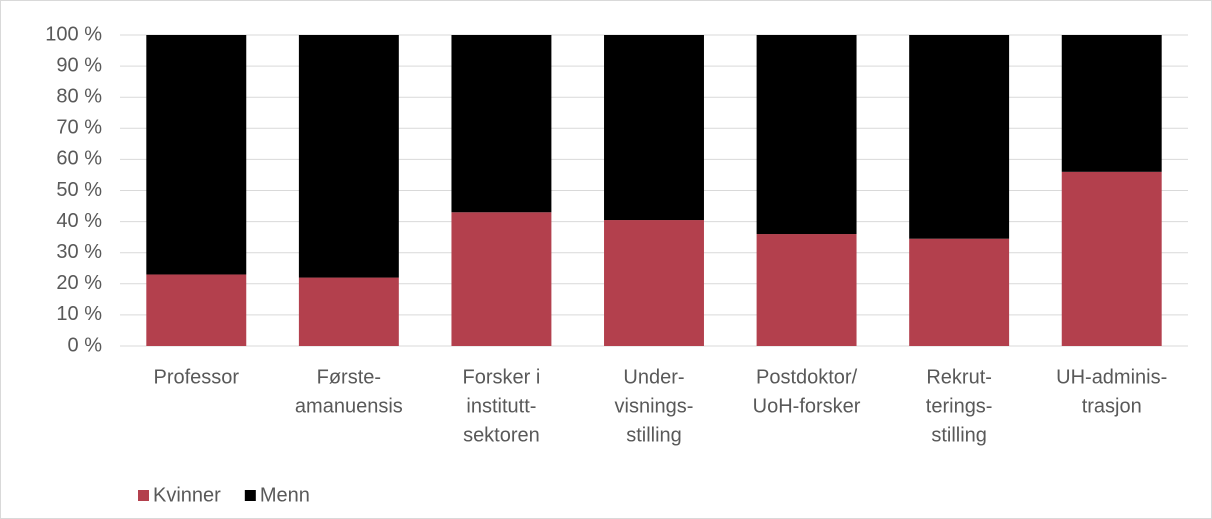 This screenshot has height=519, width=1212. What do you see at coordinates (501, 435) in the screenshot?
I see `x-tick-label: sektoren` at bounding box center [501, 435].